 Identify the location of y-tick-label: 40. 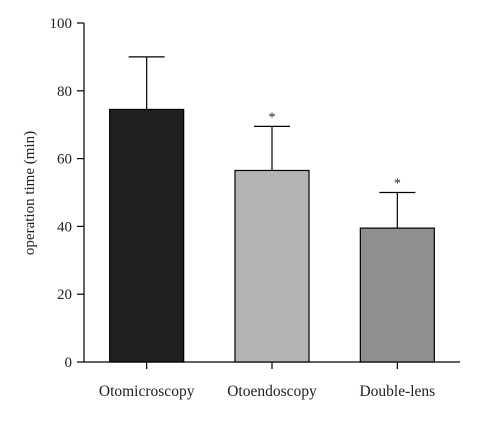
(64, 227).